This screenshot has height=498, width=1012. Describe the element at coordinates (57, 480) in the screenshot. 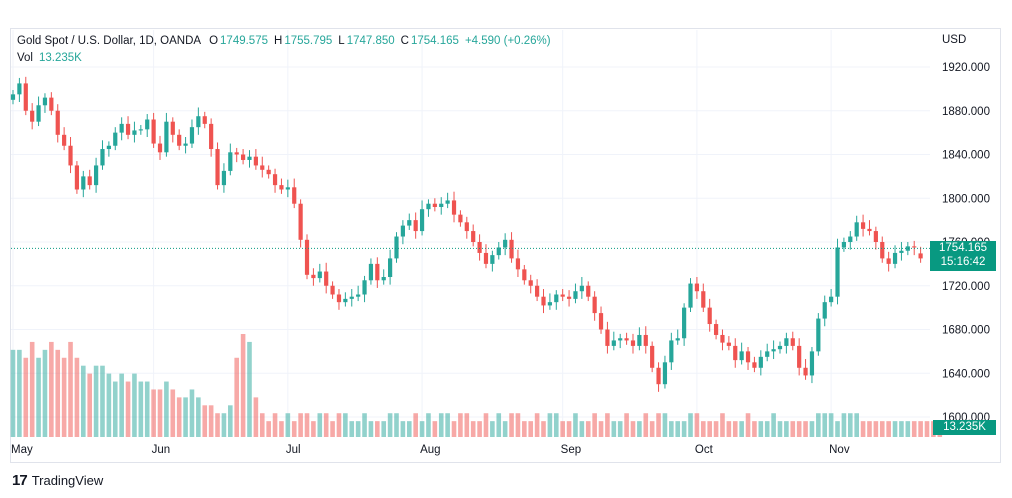

I see `tradingview-logo: 17 TradingView` at that location.